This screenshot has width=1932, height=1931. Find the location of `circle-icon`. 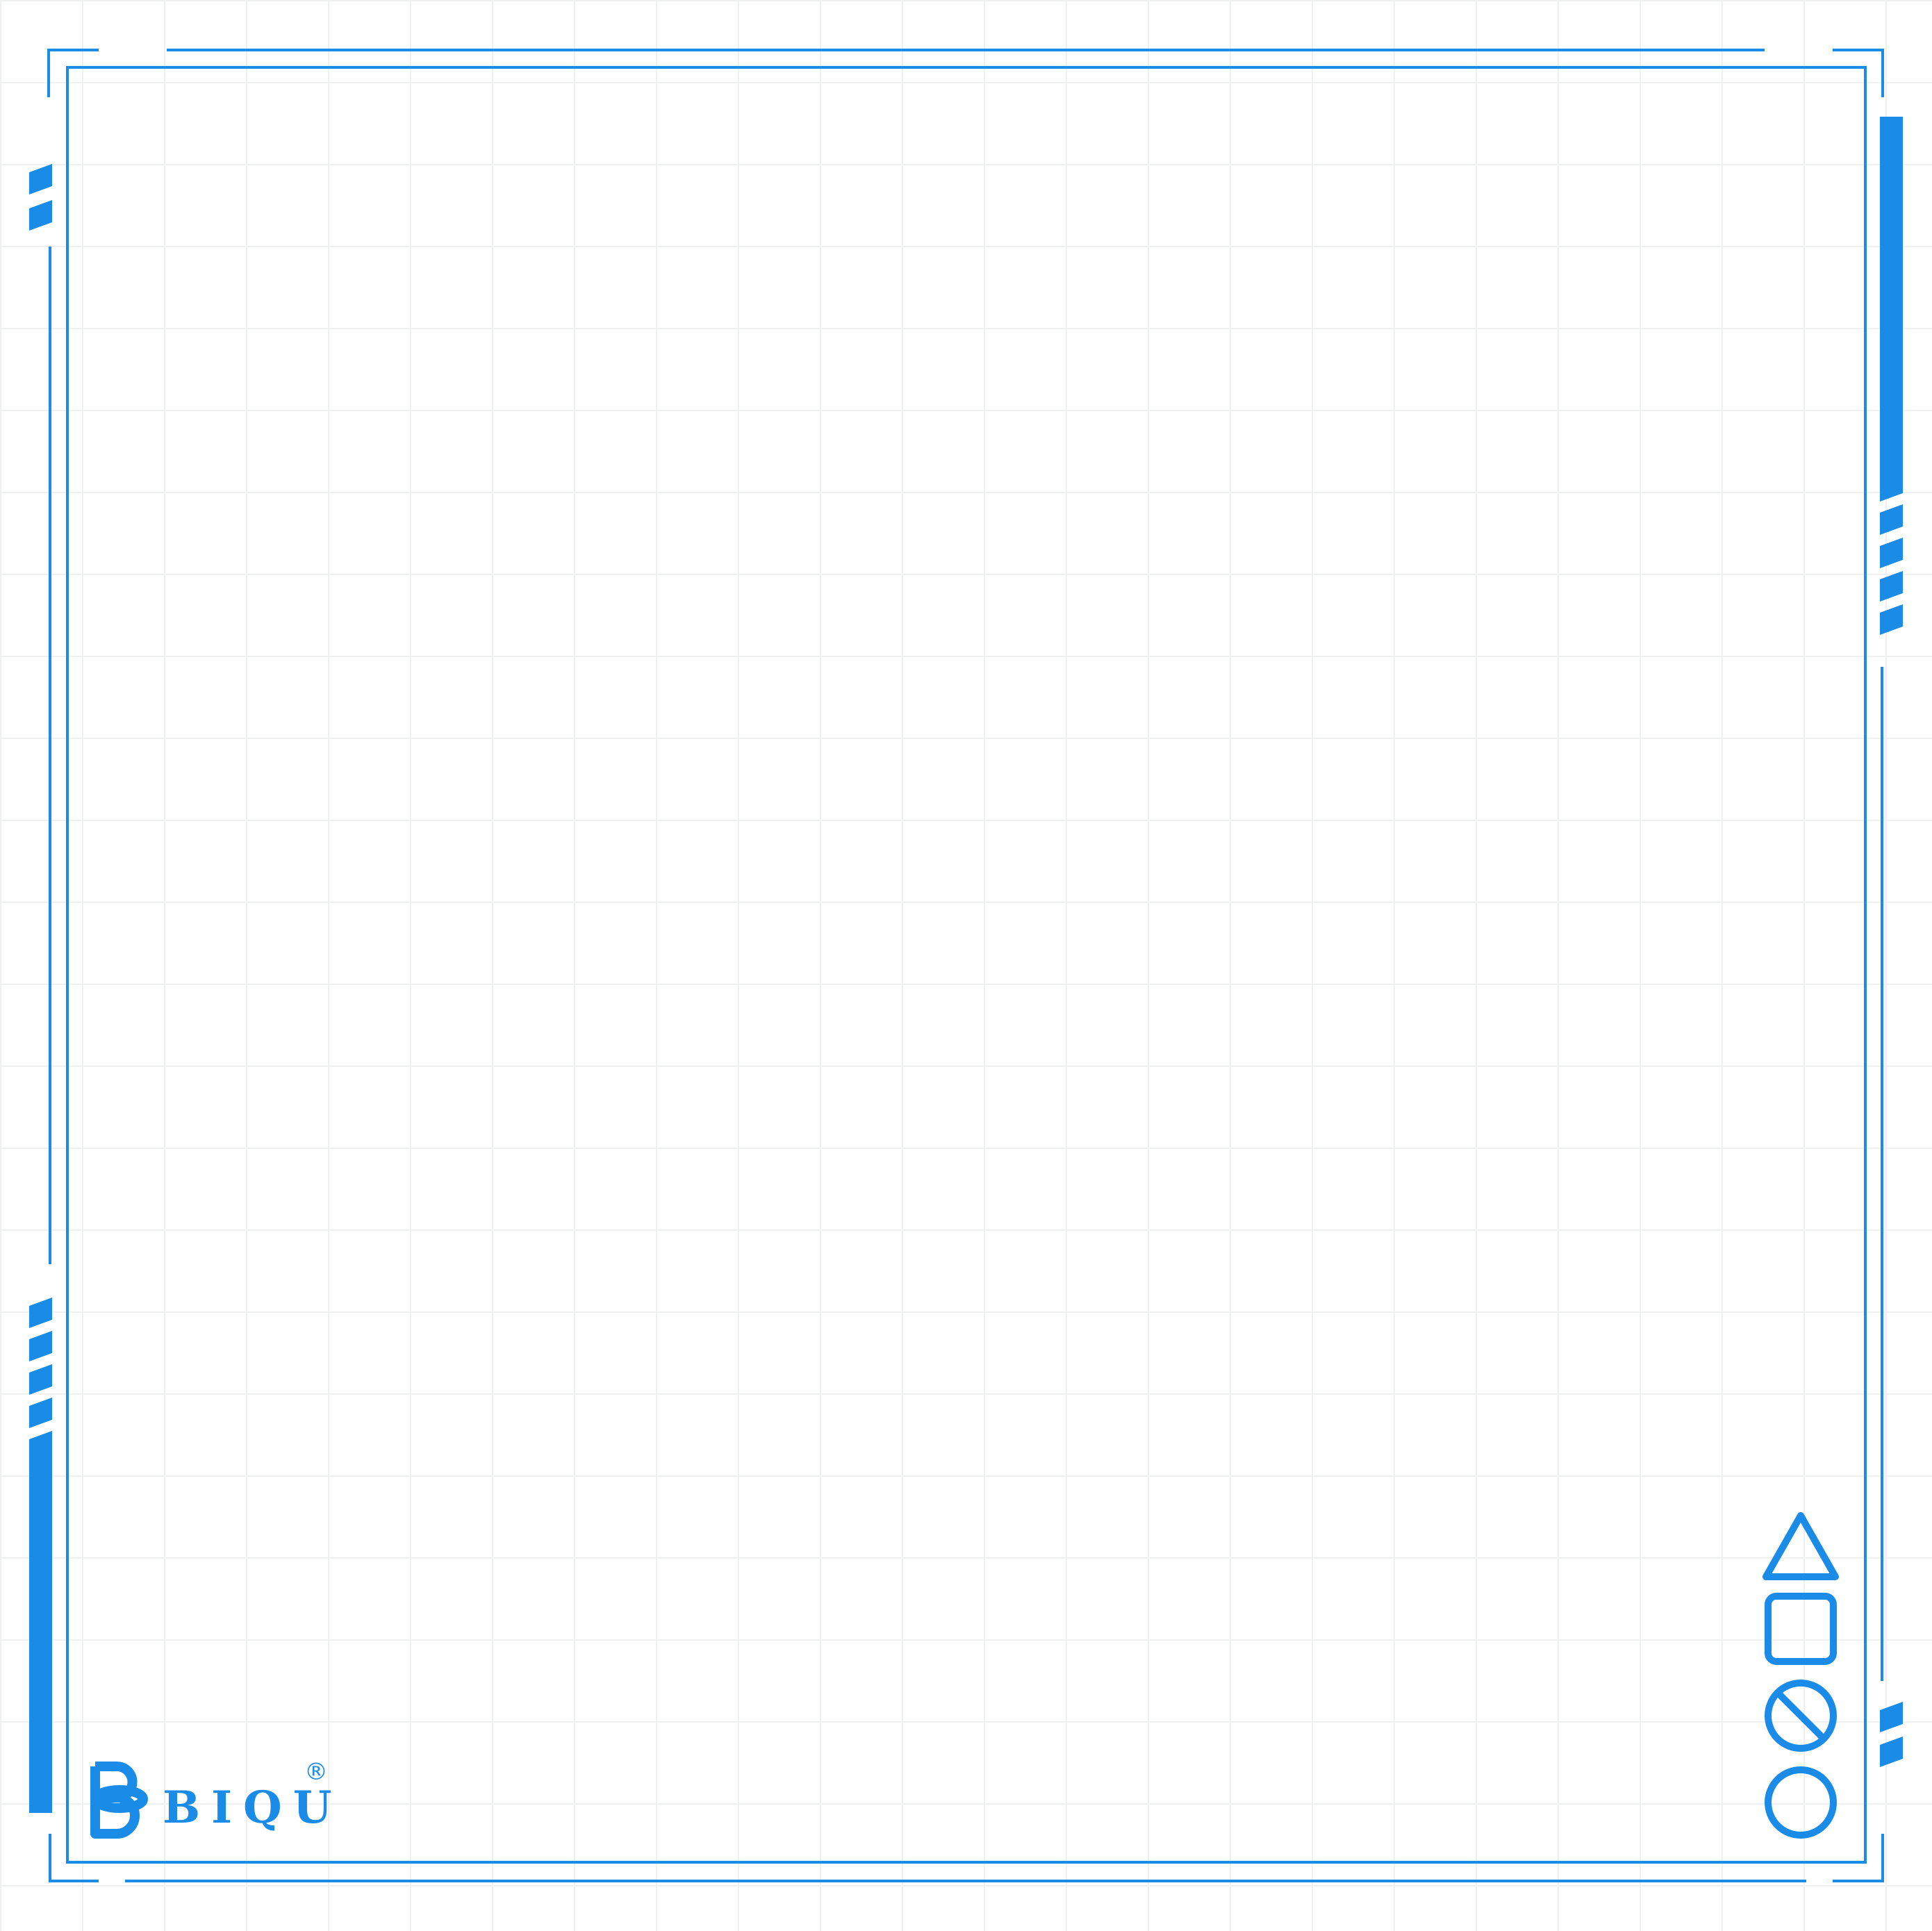

circle-icon is located at coordinates (1801, 1802).